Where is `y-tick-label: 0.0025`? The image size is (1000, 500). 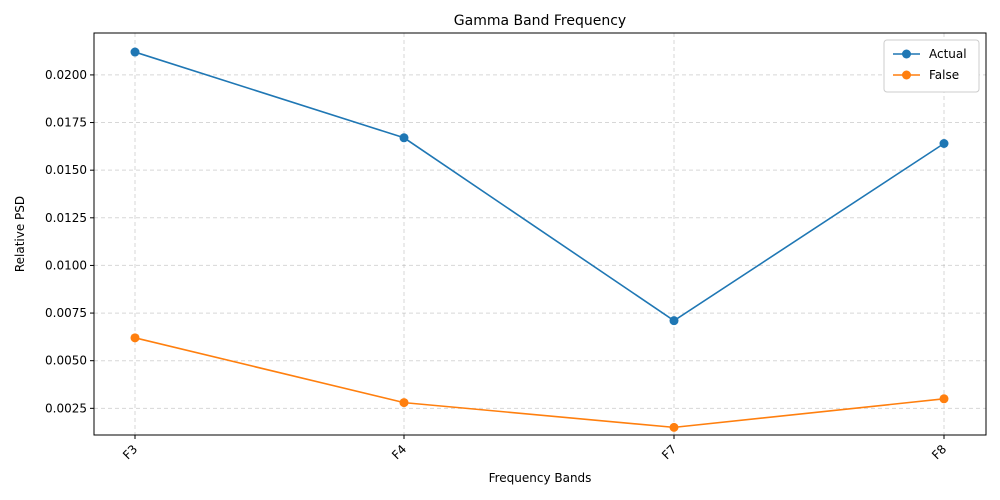 y-tick-label: 0.0025 is located at coordinates (66, 408).